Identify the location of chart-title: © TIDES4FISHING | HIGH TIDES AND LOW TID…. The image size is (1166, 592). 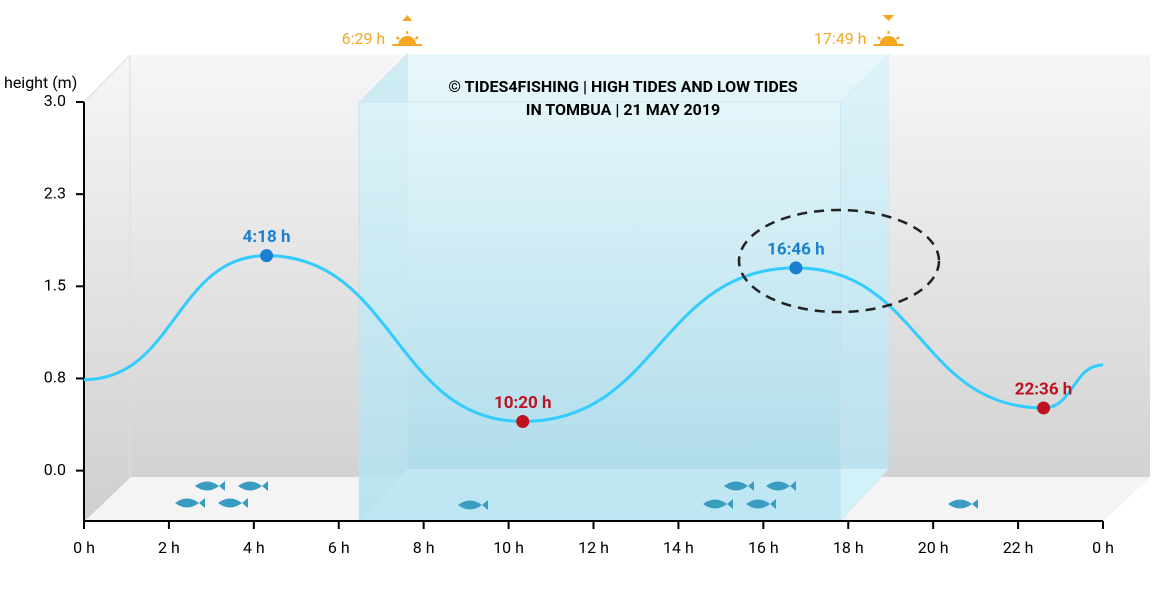
(622, 86).